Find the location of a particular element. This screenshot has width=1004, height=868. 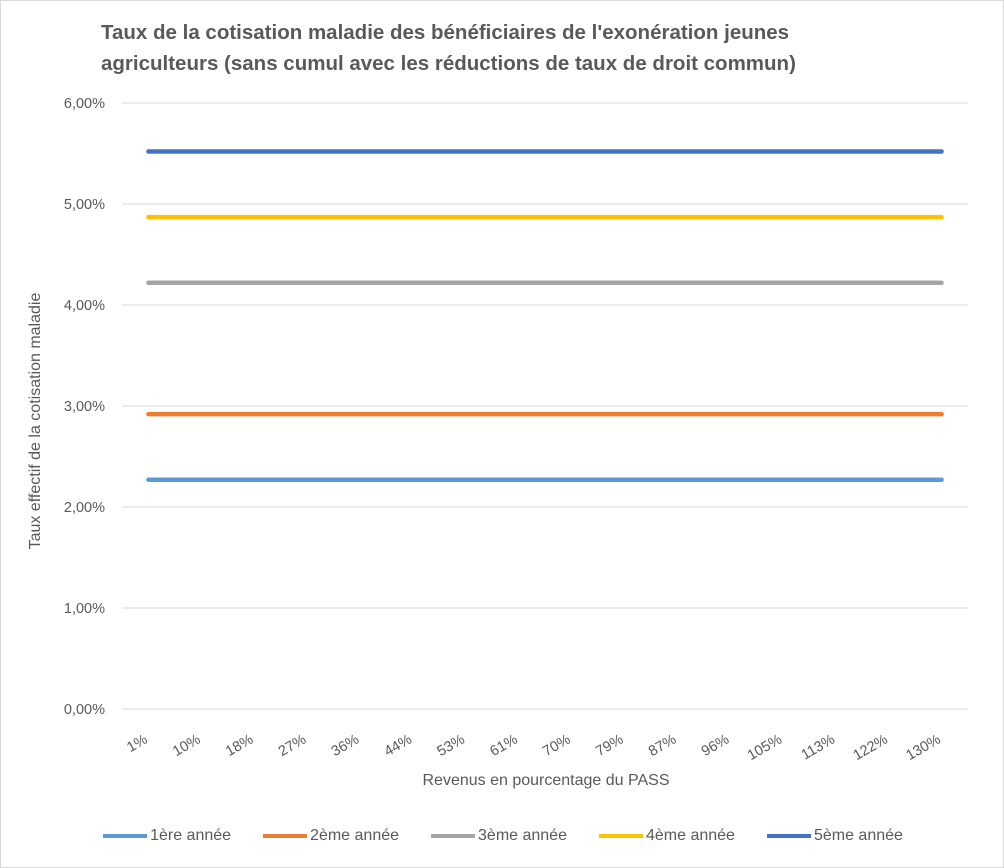

legend-item: 3ème année is located at coordinates (499, 836).